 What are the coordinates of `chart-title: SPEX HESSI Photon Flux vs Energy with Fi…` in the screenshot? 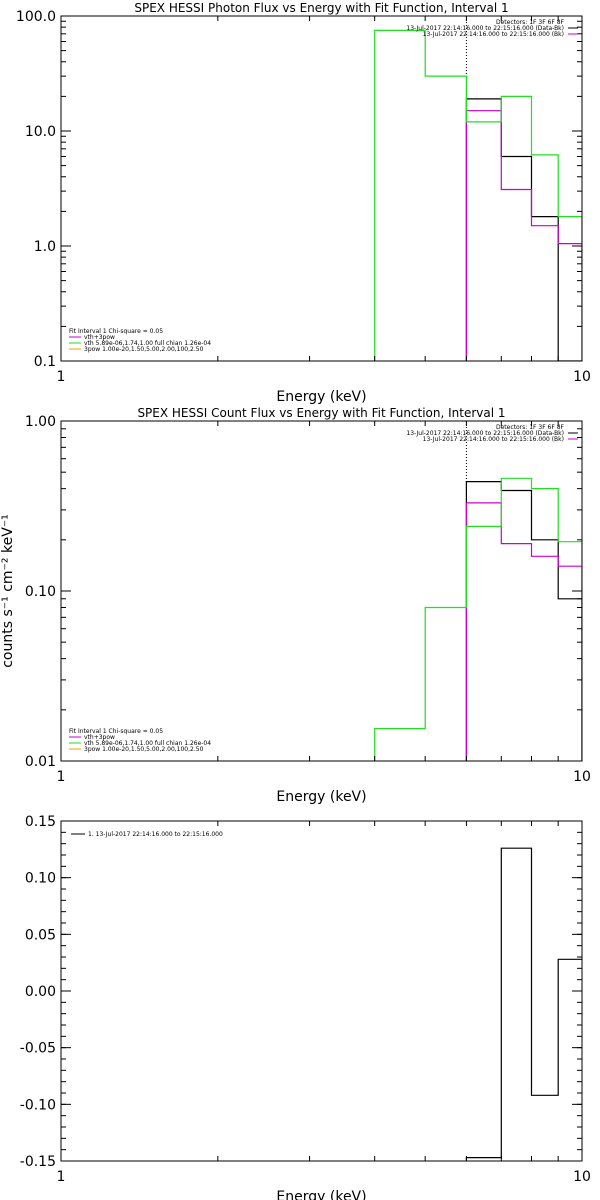 It's located at (321, 8).